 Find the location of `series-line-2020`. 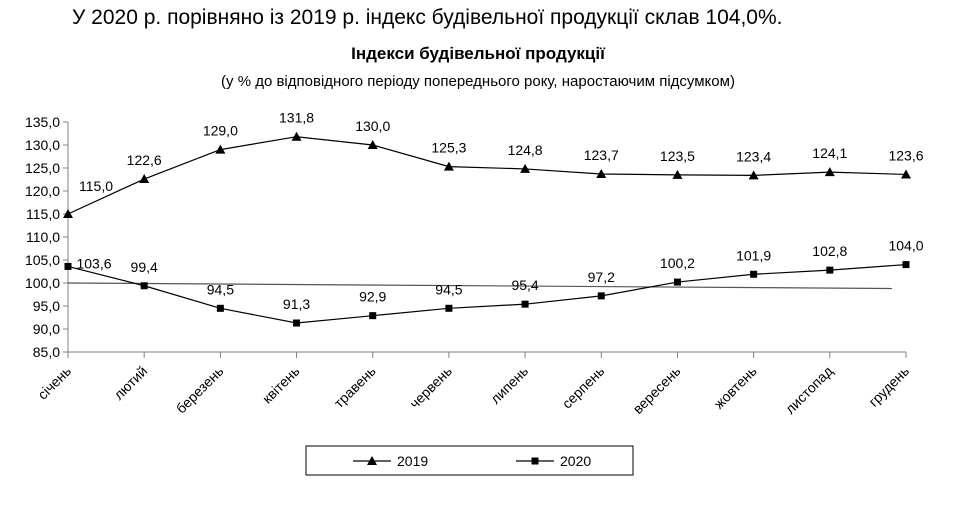

series-line-2020 is located at coordinates (487, 294).